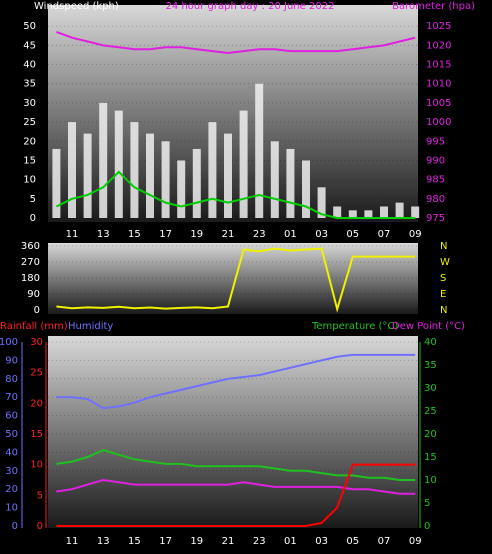 This screenshot has width=492, height=554. What do you see at coordinates (433, 6) in the screenshot?
I see `y2-axis-title: Barometer (hpa)` at bounding box center [433, 6].